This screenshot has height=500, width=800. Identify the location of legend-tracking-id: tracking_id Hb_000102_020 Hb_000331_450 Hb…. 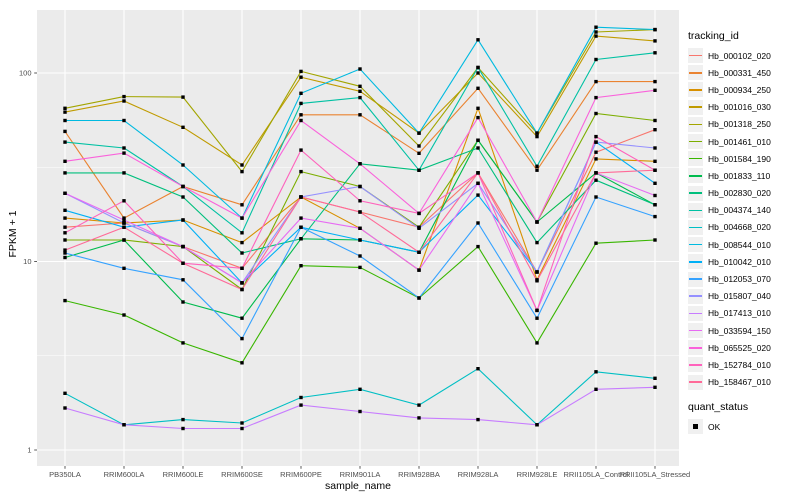
(744, 210).